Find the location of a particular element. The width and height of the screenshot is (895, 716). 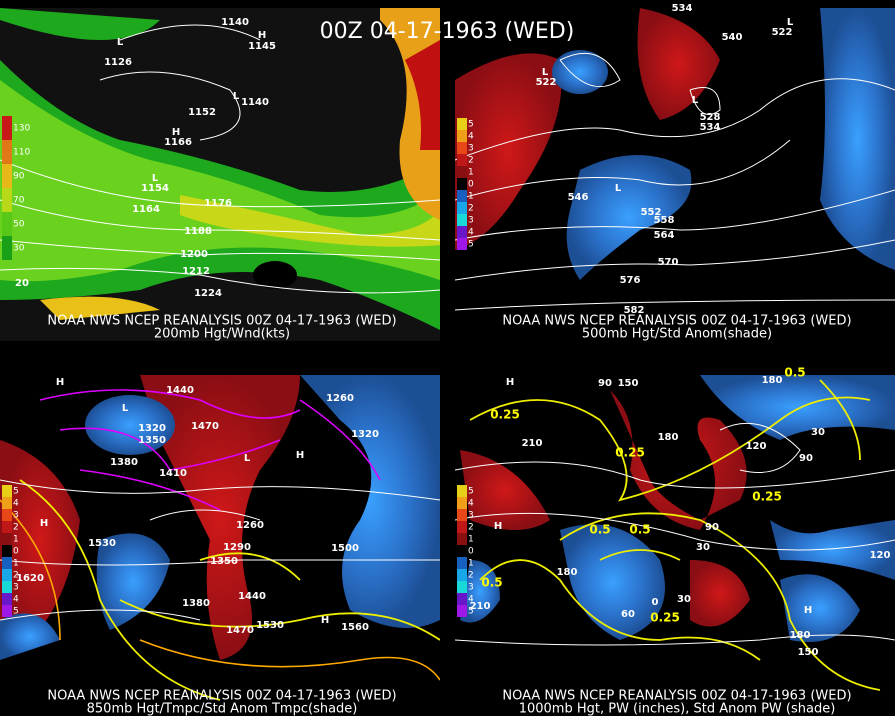

contour-label: 546 is located at coordinates (578, 197).